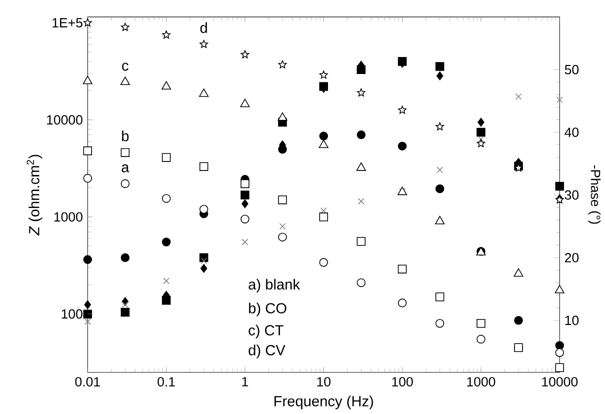 The height and width of the screenshot is (414, 605). Describe the element at coordinates (571, 195) in the screenshot. I see `y2-tick-label: 30` at that location.